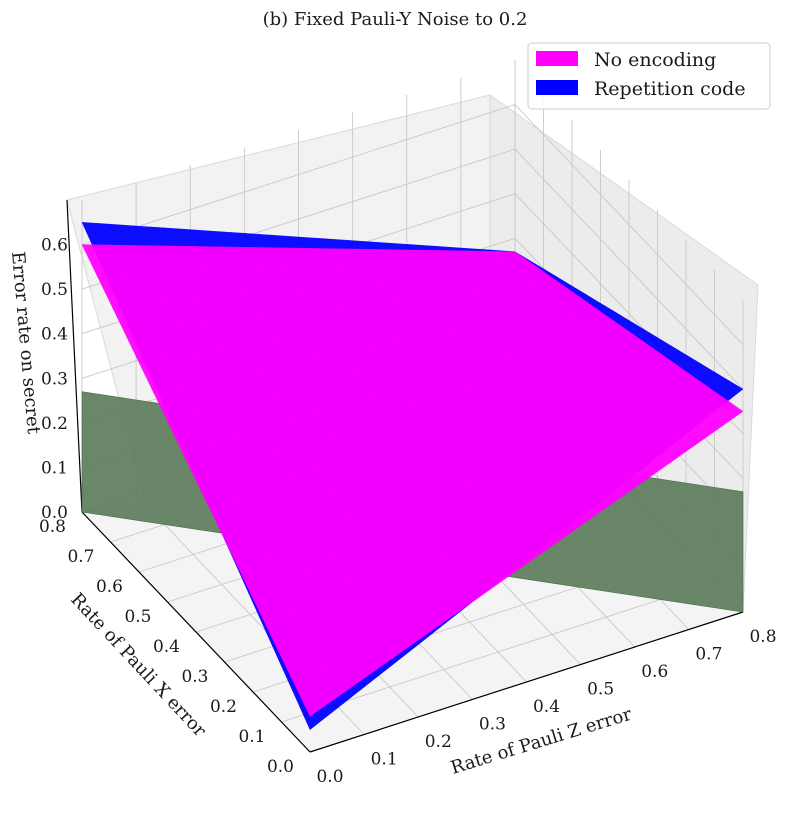  What do you see at coordinates (54, 468) in the screenshot?
I see `z-tick-label: 0.1` at bounding box center [54, 468].